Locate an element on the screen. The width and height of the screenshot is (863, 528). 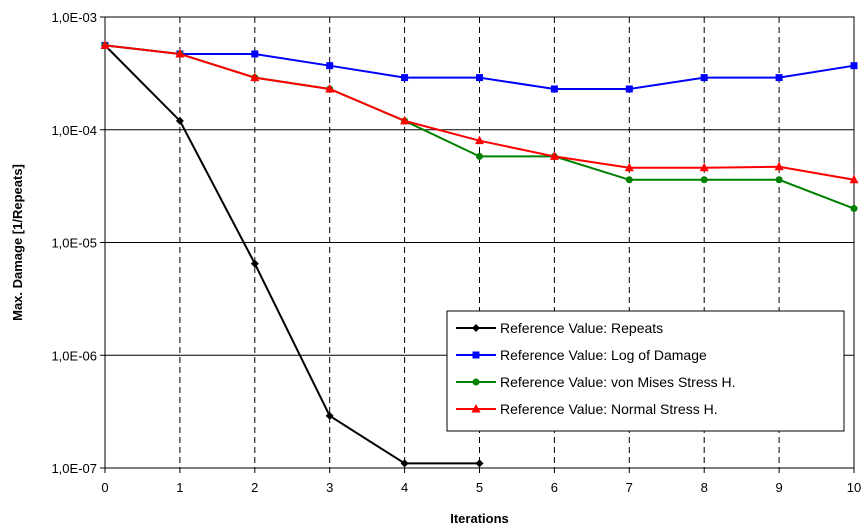
y-tick-label: 1,0E-05 is located at coordinates (74, 243).